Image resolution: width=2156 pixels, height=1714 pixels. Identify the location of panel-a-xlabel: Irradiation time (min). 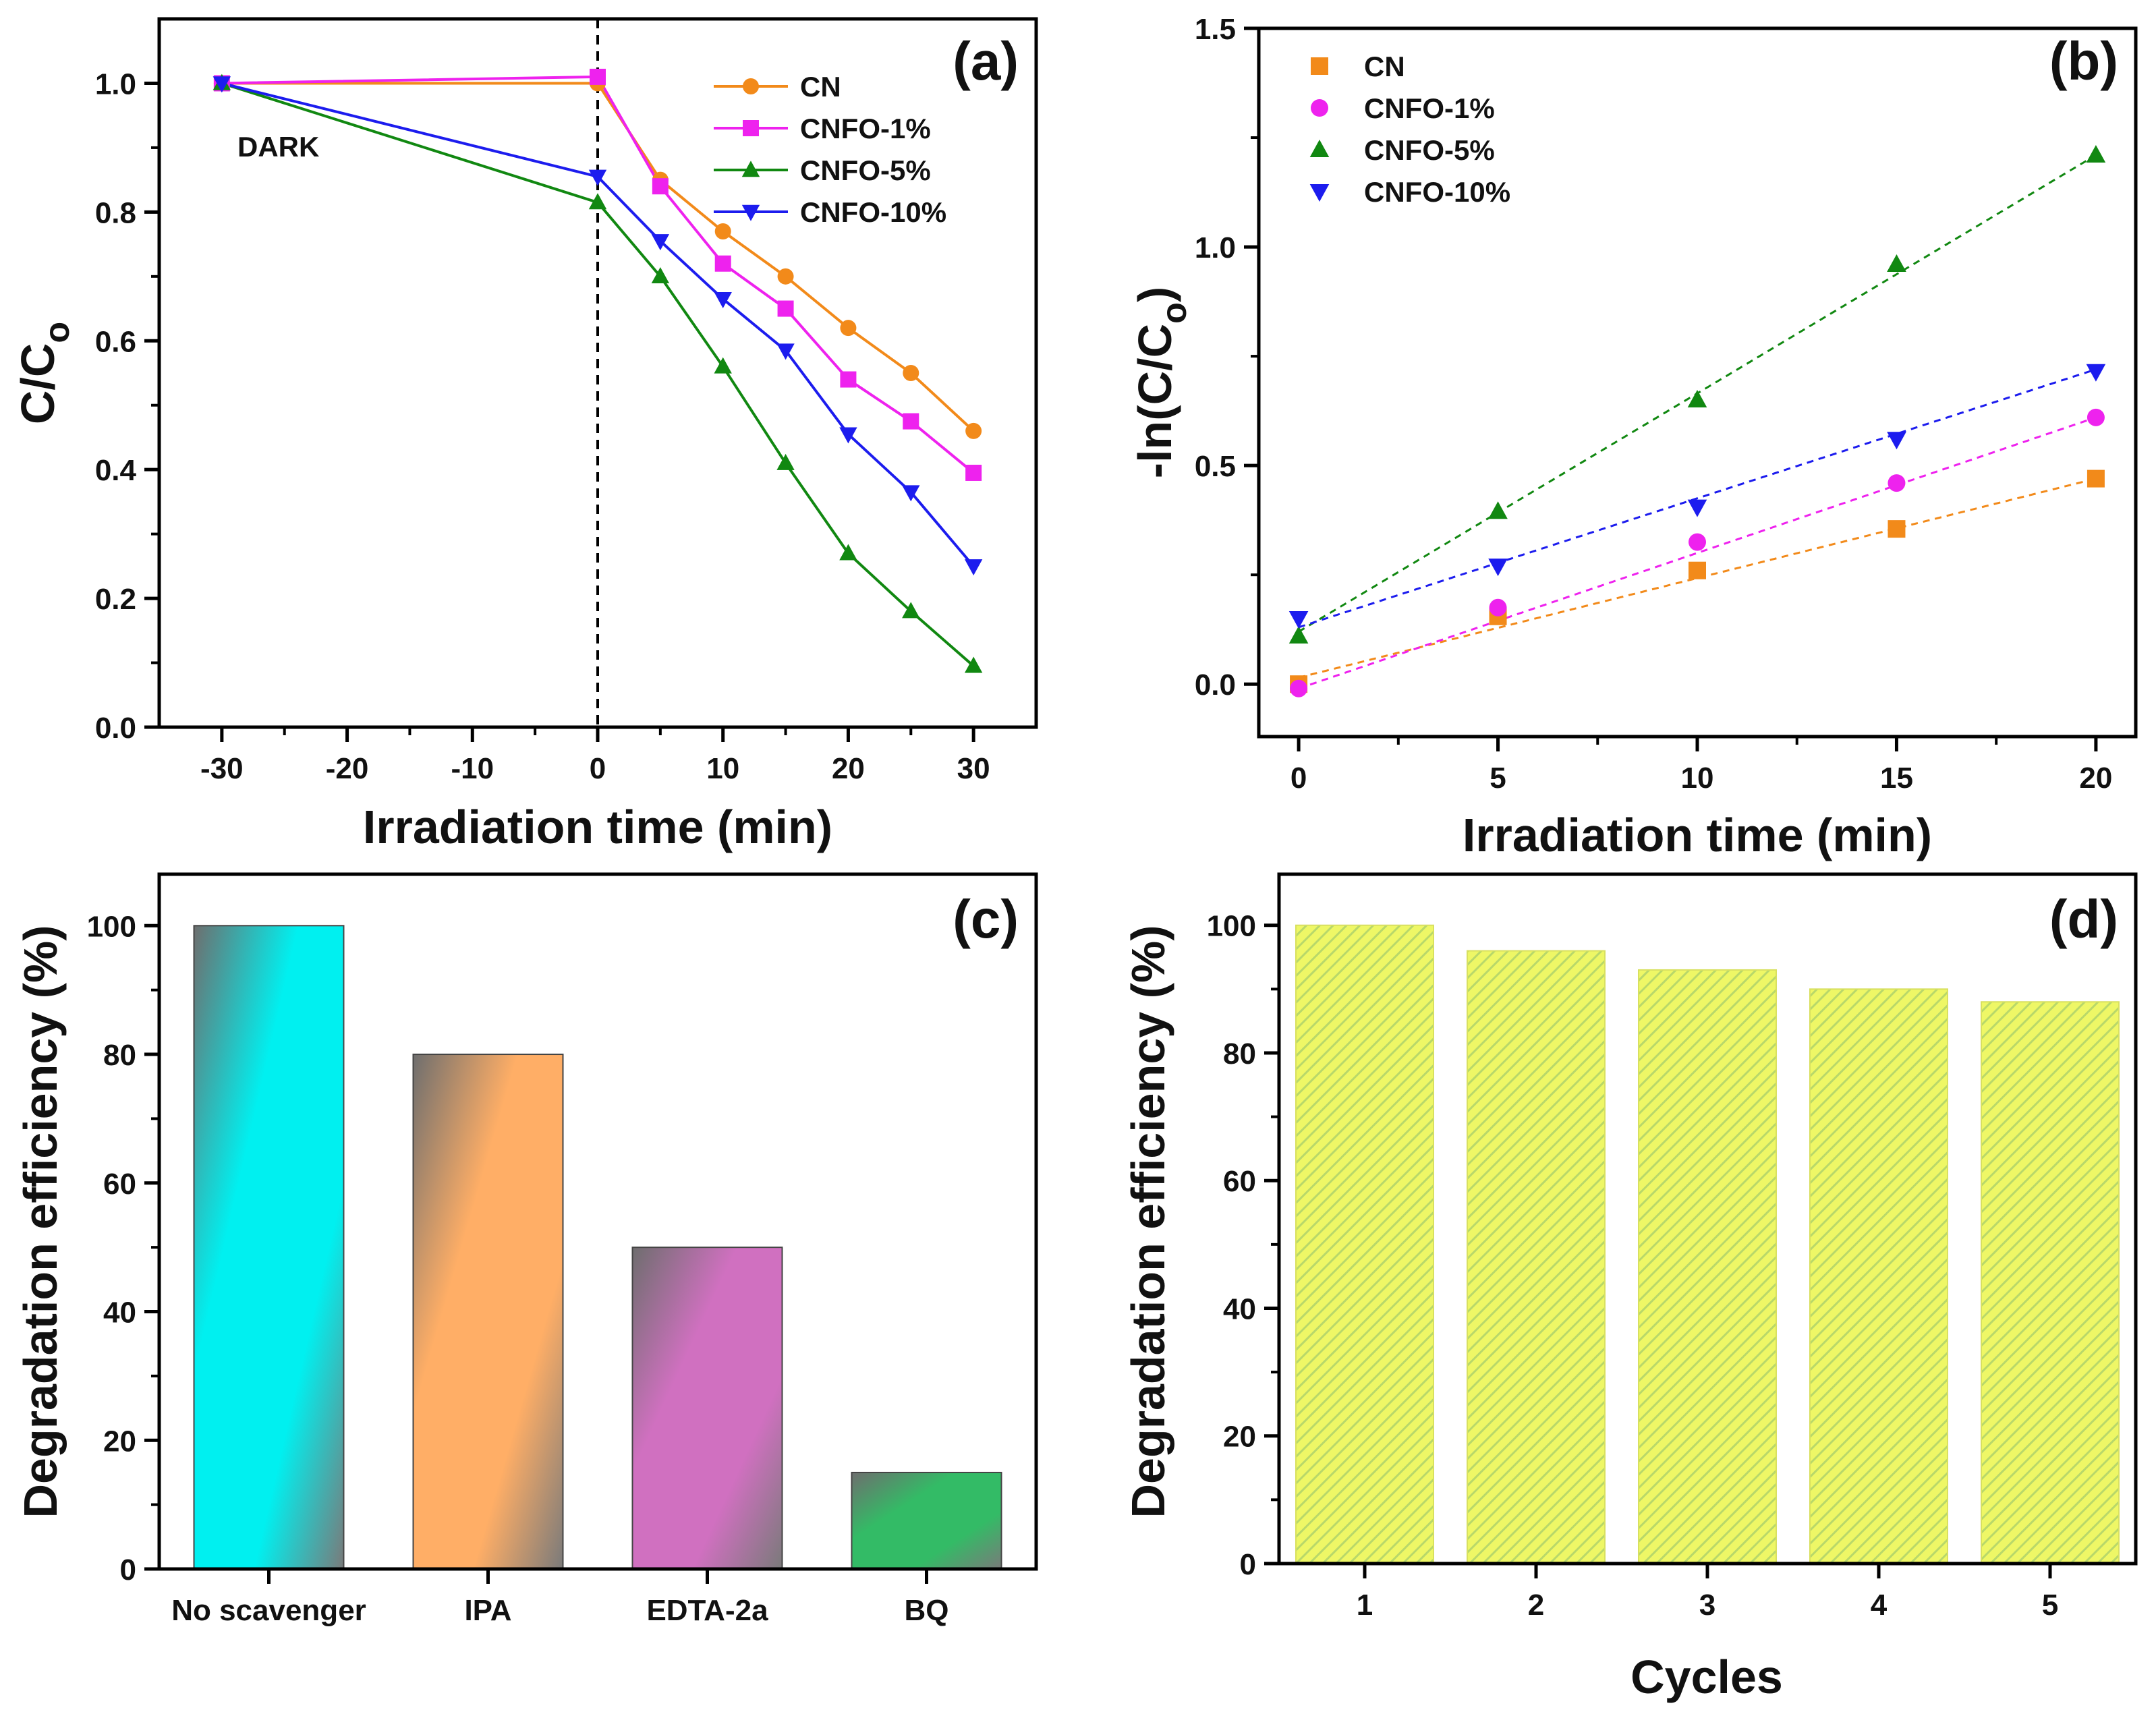
(597, 827).